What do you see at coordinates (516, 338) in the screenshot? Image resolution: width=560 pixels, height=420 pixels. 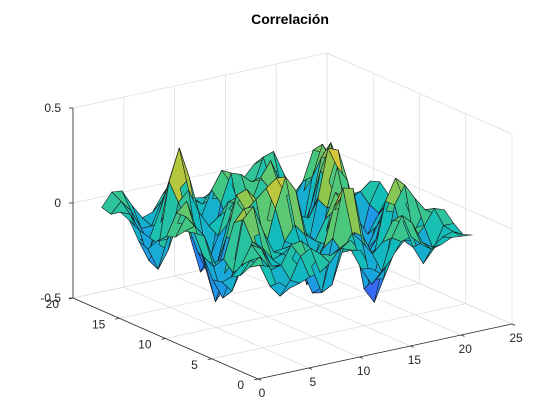 I see `x-tick-label: 25` at bounding box center [516, 338].